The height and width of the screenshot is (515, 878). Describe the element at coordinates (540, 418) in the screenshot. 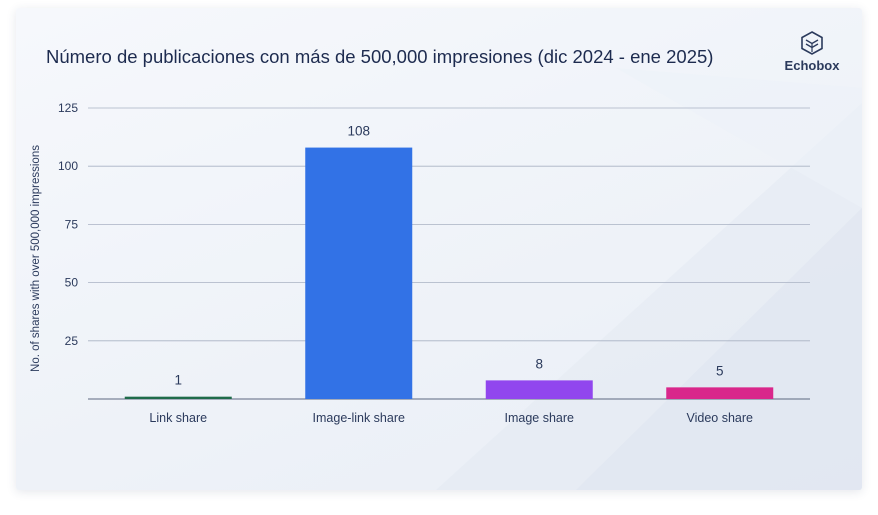

I see `x-tick-label: Image share` at that location.